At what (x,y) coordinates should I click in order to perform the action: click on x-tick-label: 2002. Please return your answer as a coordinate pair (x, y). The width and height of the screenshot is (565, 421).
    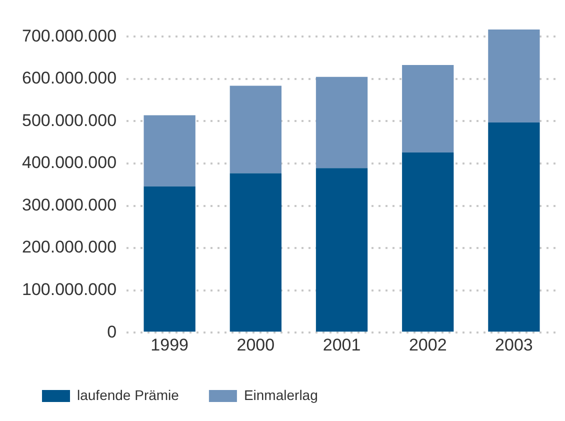
    Looking at the image, I should click on (427, 344).